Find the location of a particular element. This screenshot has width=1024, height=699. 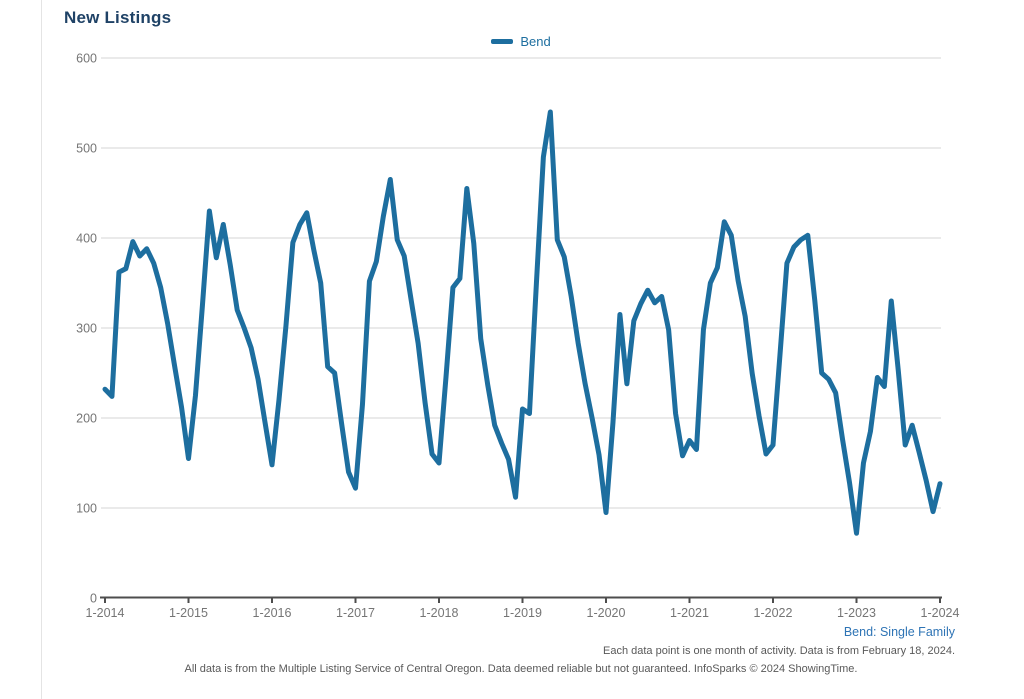

y-tick-label: 100 is located at coordinates (86, 509).